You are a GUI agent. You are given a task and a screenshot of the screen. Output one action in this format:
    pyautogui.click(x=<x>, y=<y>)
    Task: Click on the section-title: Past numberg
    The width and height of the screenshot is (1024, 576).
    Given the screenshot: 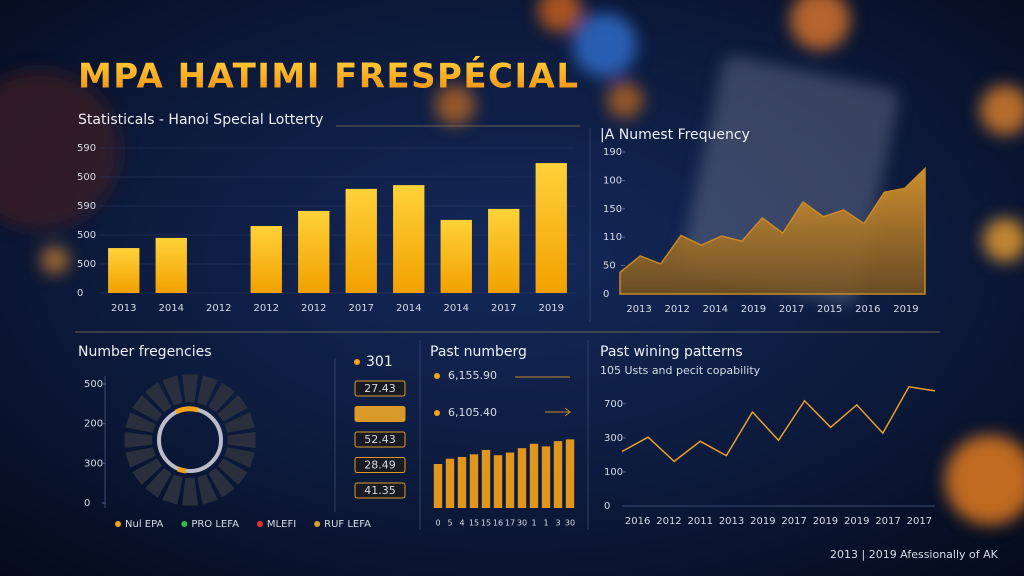 What is the action you would take?
    pyautogui.click(x=478, y=352)
    